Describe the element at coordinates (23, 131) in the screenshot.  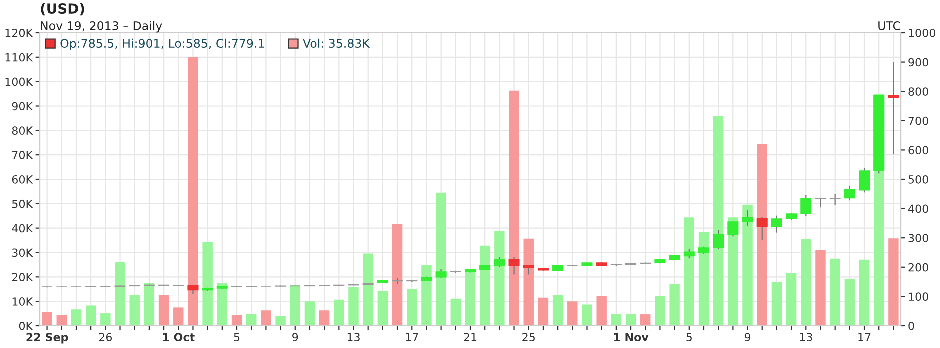
I see `y-tick-label: 80K` at that location.